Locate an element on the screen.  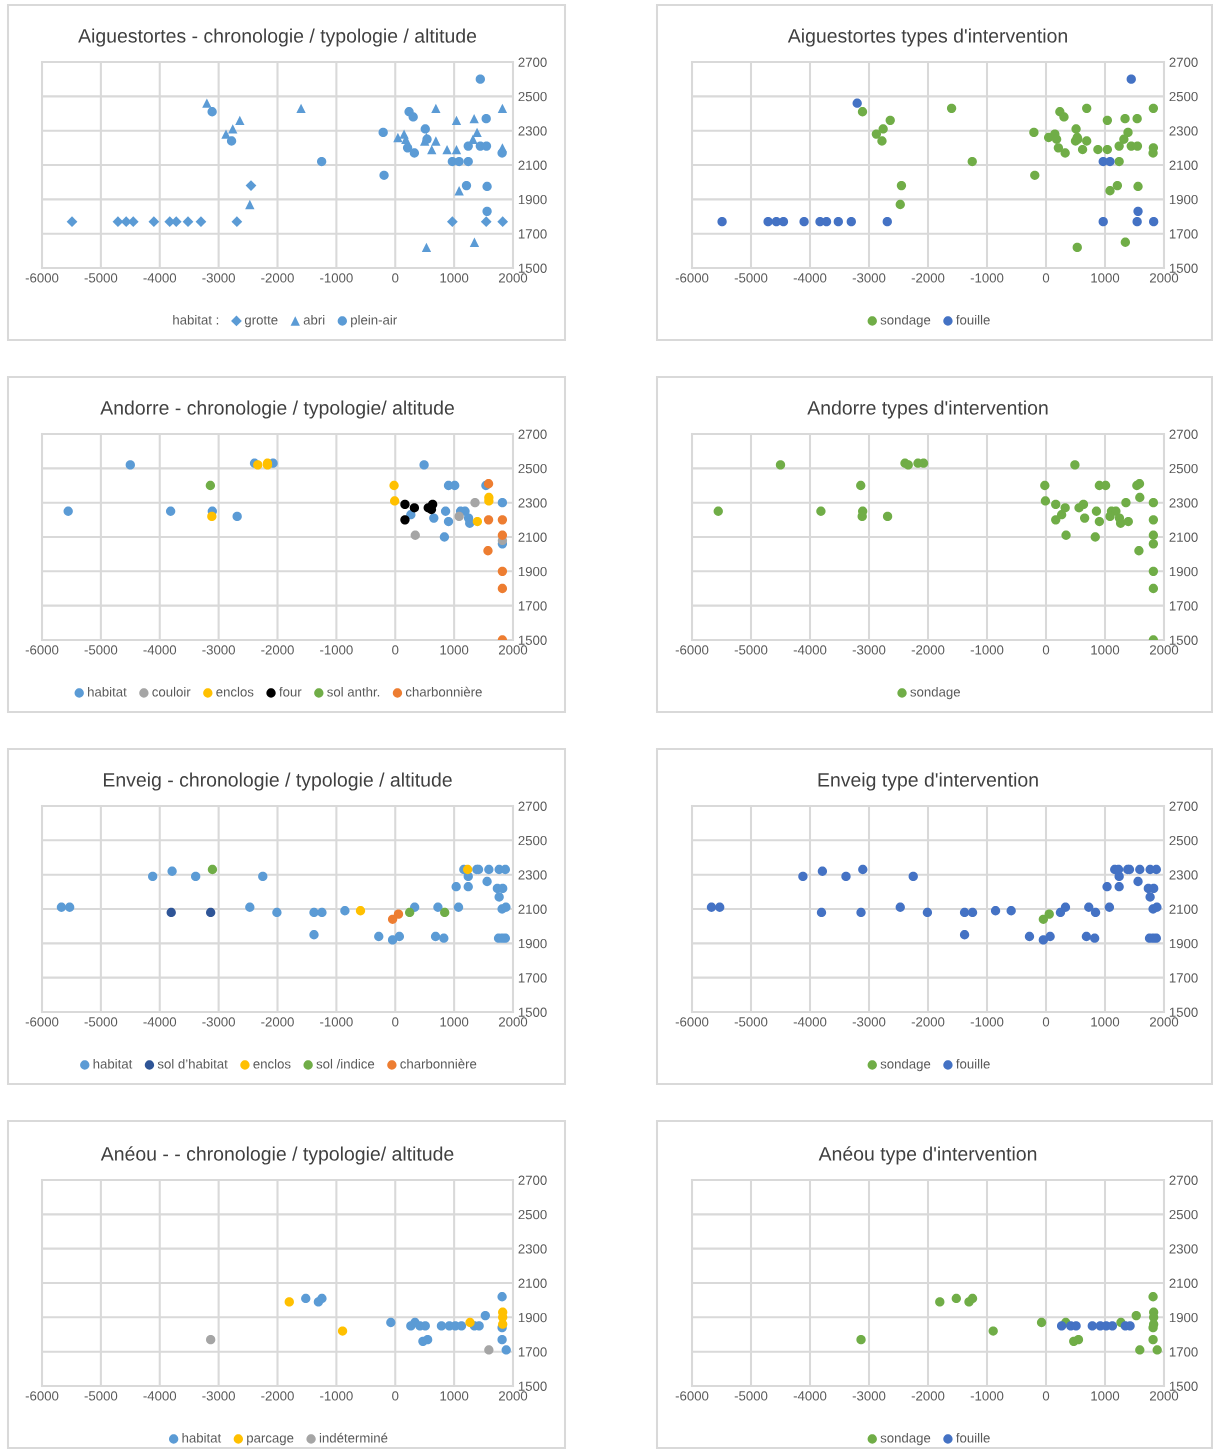
legend-label: sol d’habitat is located at coordinates (192, 1063).